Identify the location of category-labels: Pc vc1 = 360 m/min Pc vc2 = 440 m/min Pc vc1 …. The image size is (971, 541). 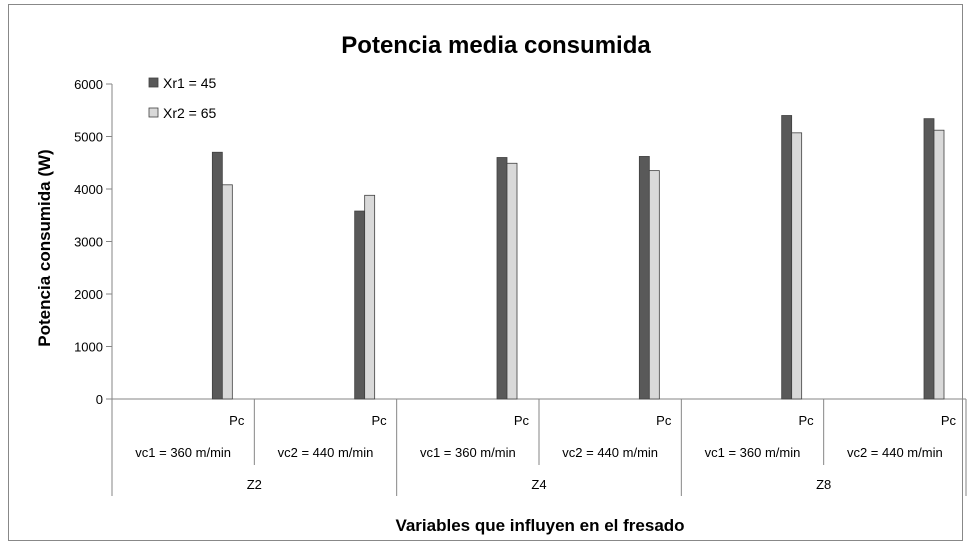
(545, 452).